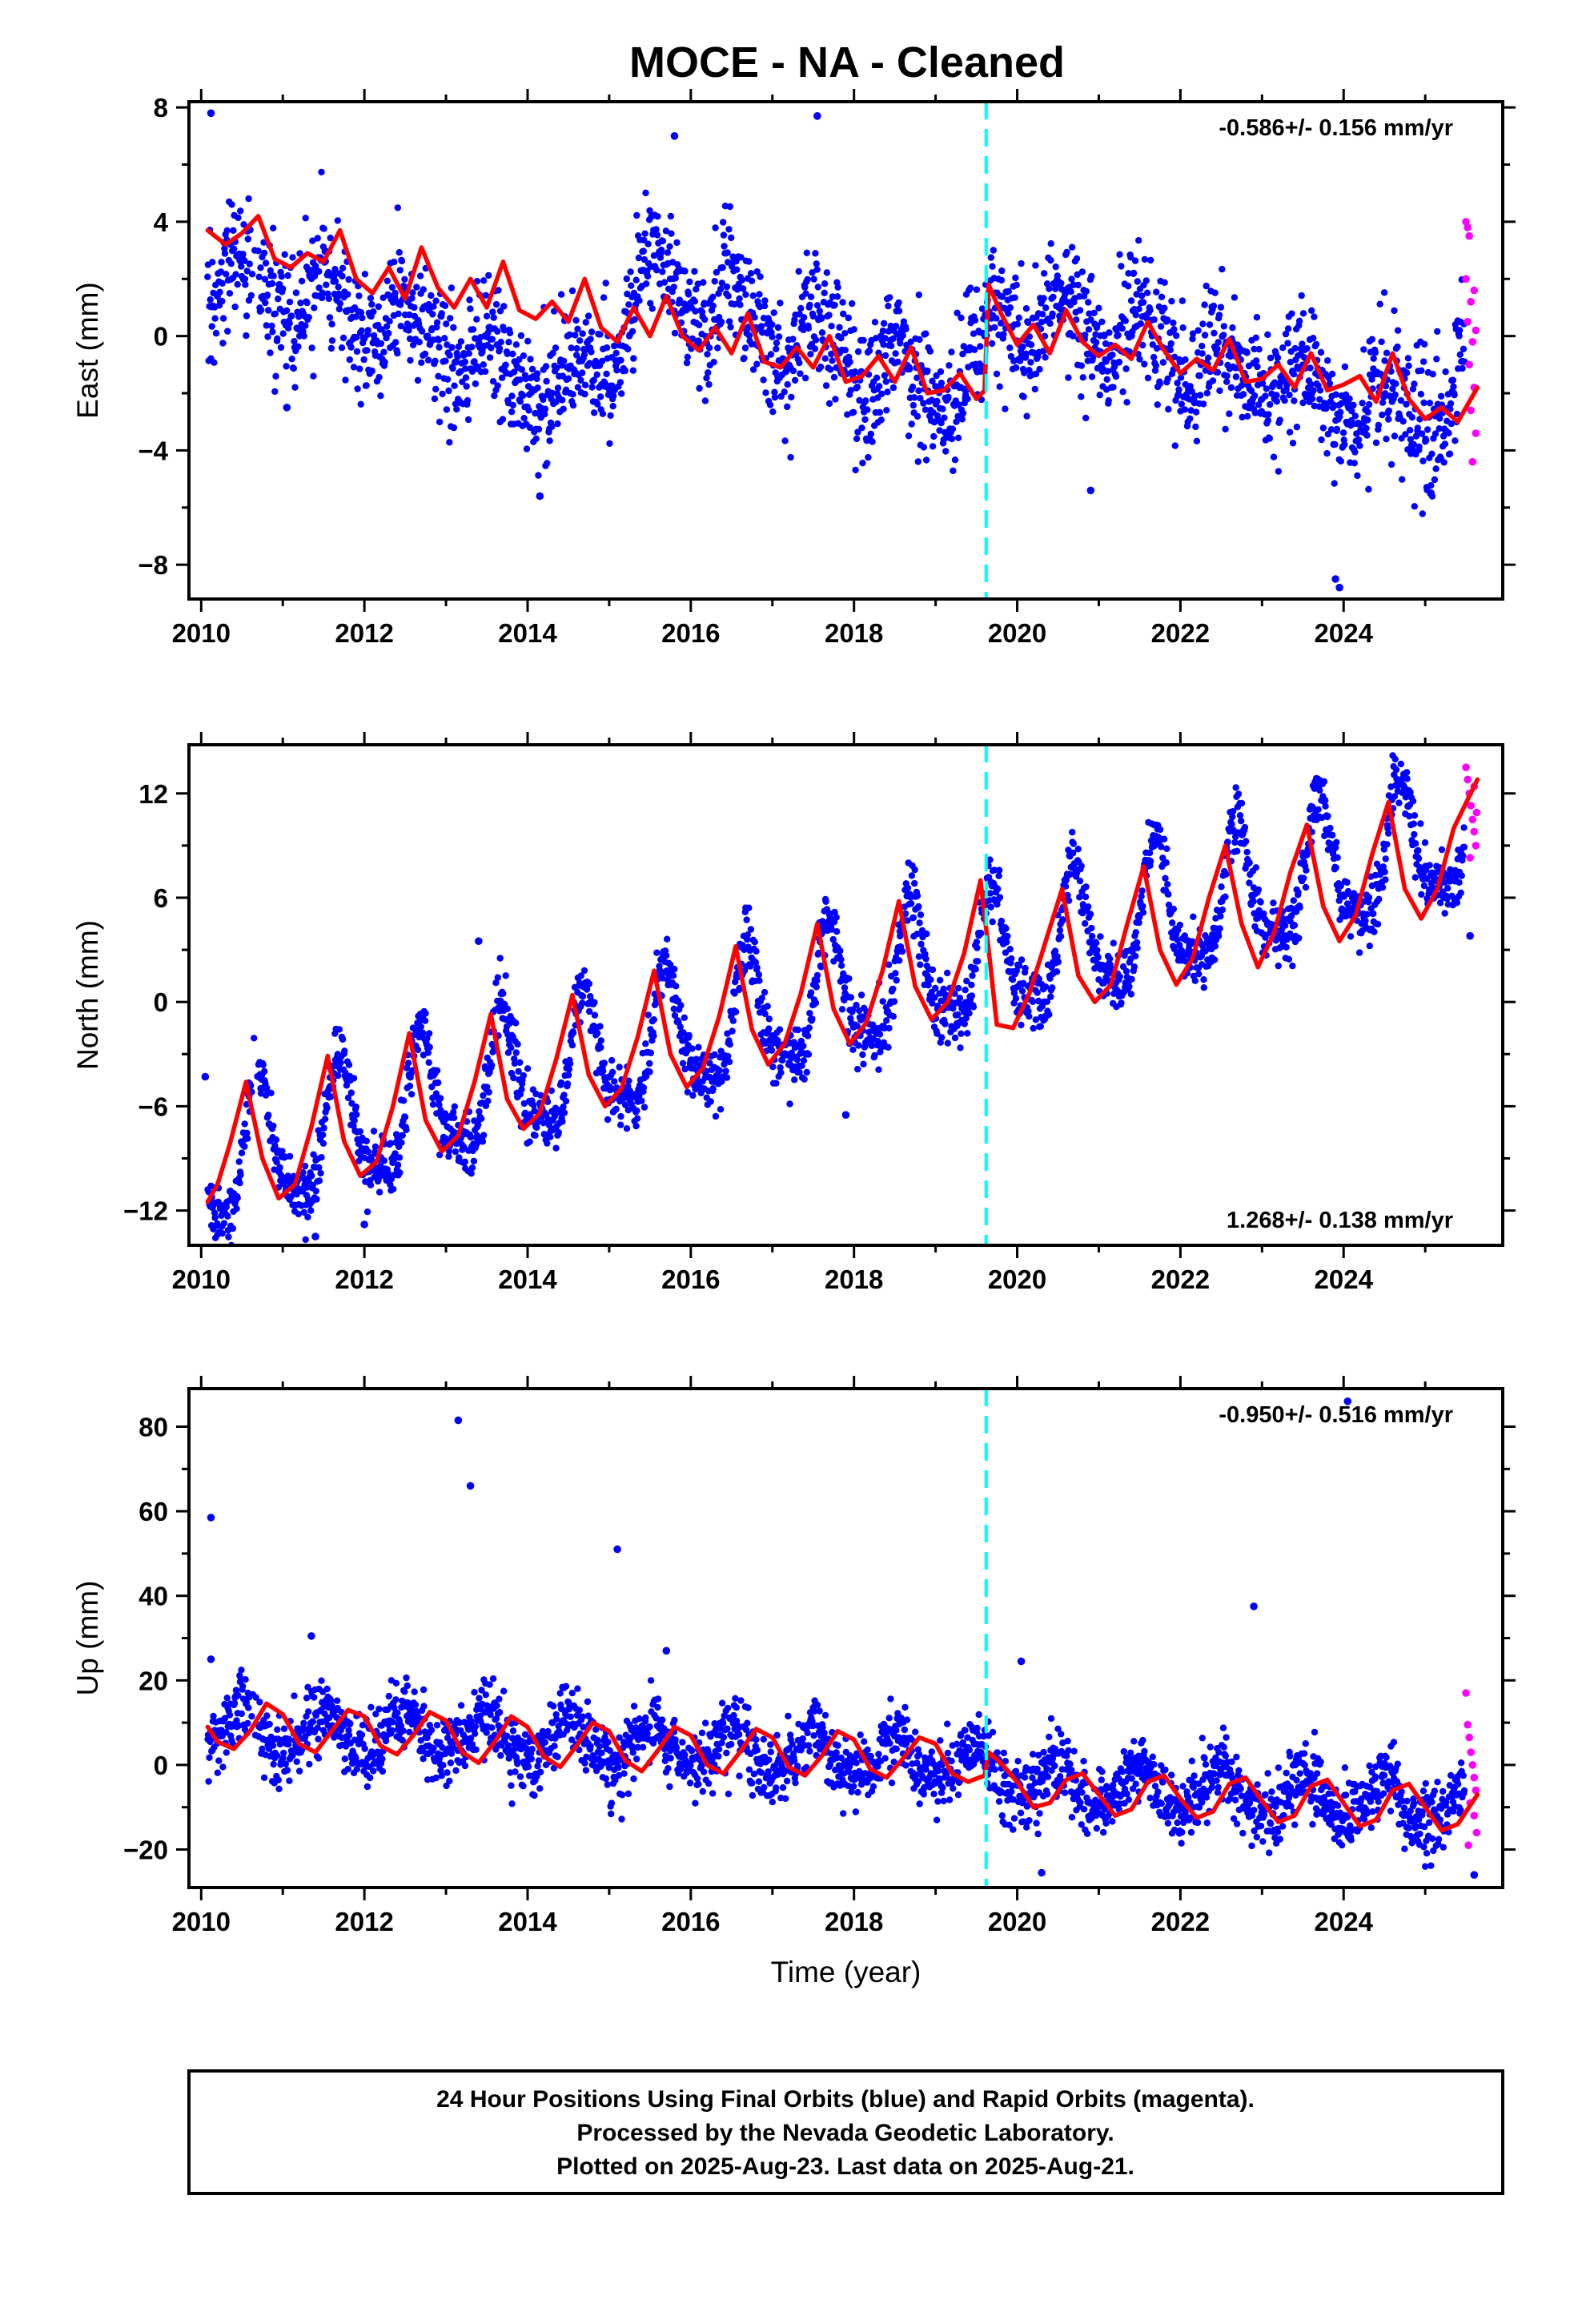 The width and height of the screenshot is (1582, 2324). What do you see at coordinates (1470, 935) in the screenshot?
I see `outlier-point` at bounding box center [1470, 935].